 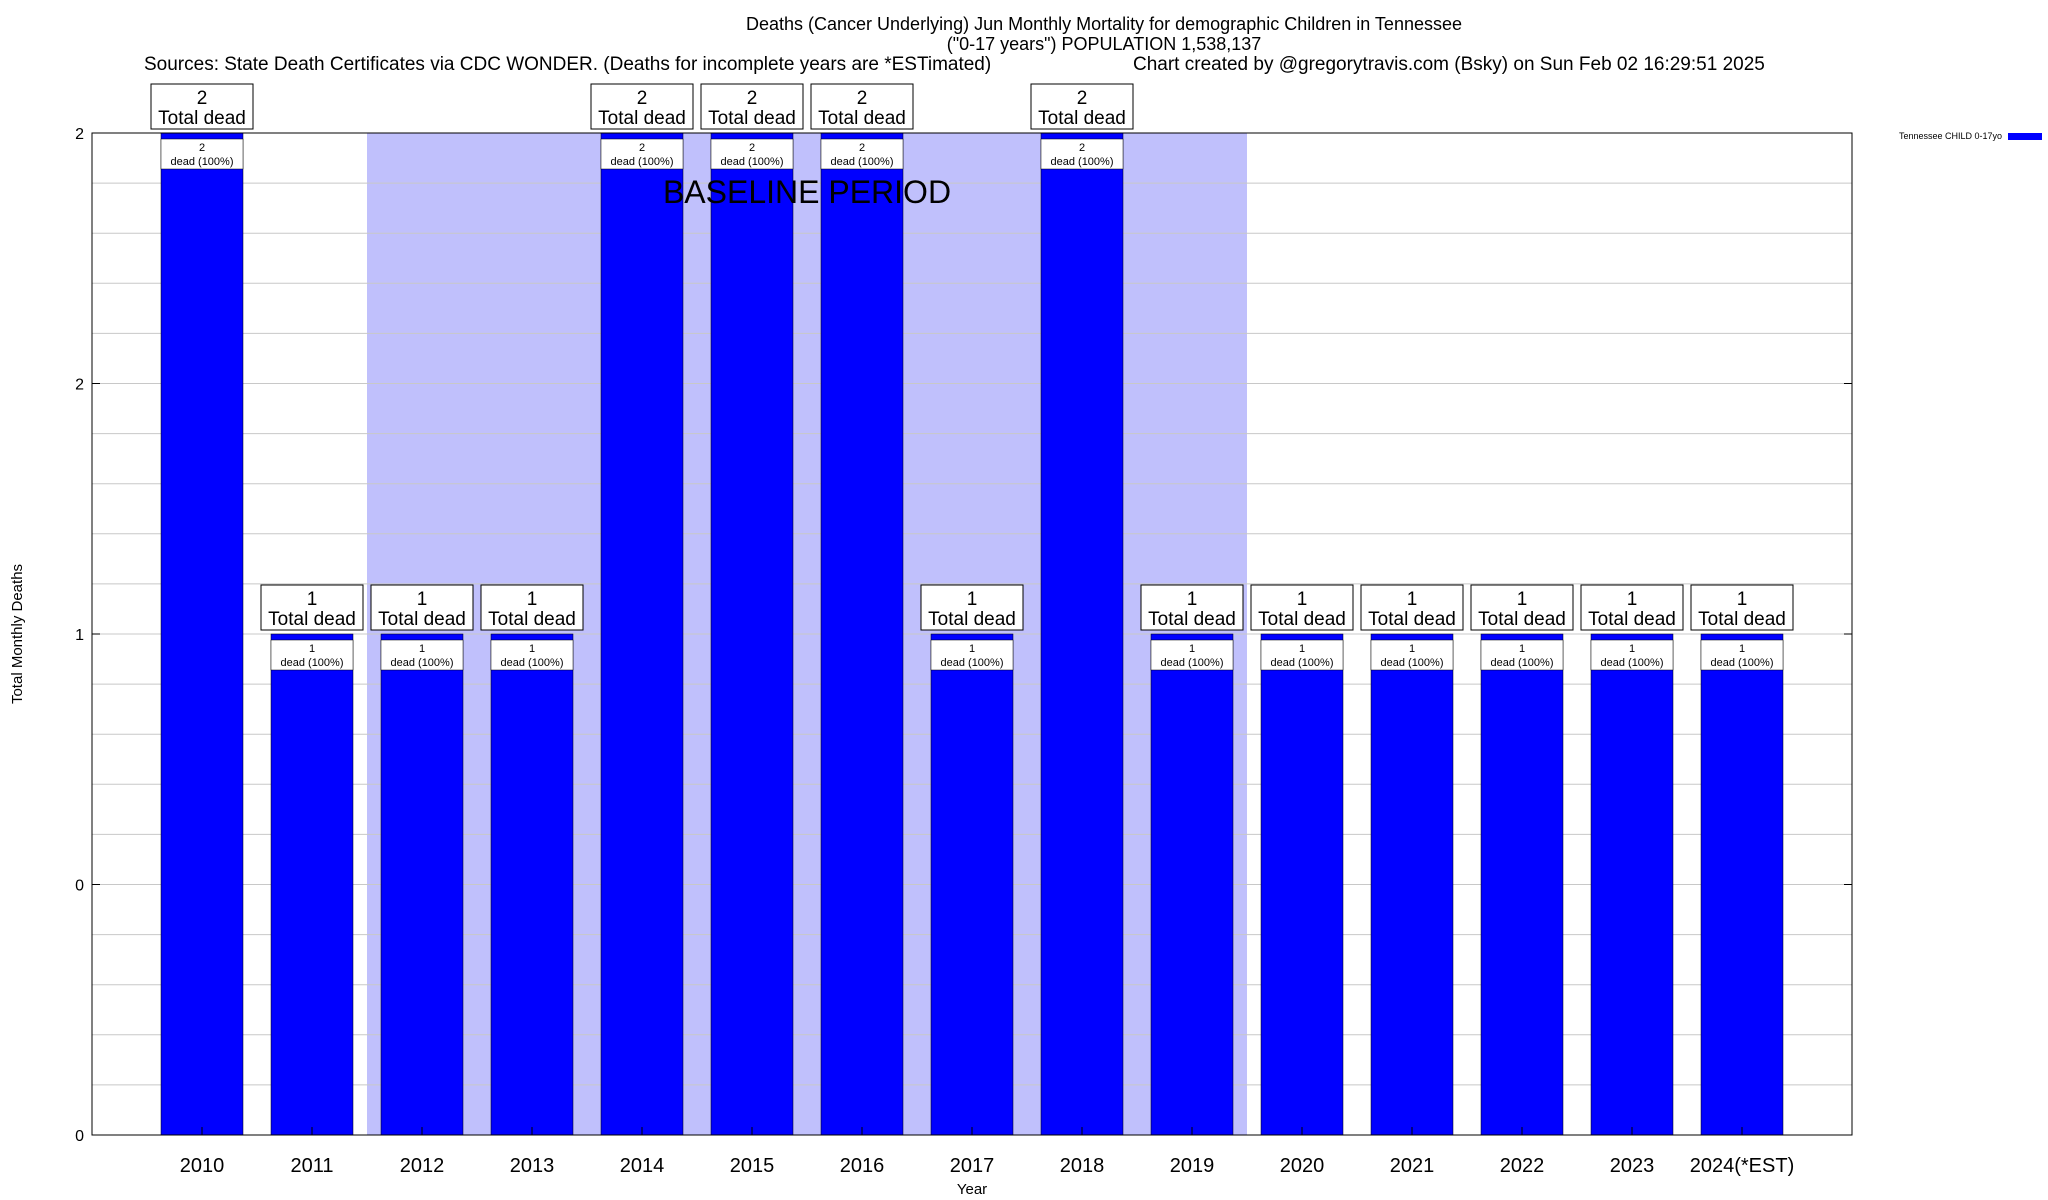 What do you see at coordinates (1104, 44) in the screenshot?
I see `chart-title-line2: ("0-17 years") POPULATION 1,538,137` at bounding box center [1104, 44].